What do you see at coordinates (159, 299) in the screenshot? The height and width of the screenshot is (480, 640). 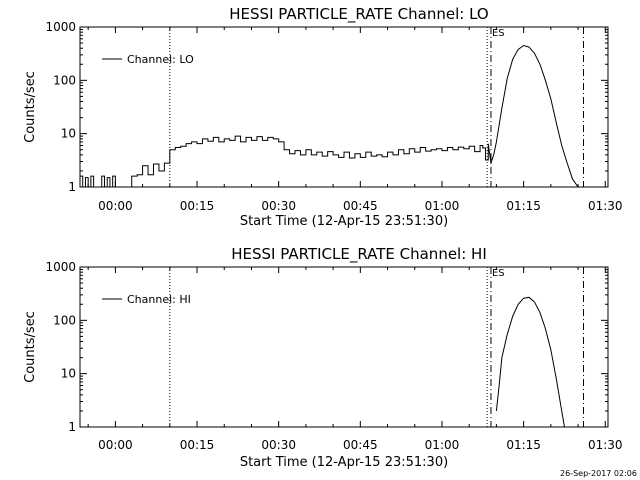 I see `legend-entry: Channel: HI` at bounding box center [159, 299].